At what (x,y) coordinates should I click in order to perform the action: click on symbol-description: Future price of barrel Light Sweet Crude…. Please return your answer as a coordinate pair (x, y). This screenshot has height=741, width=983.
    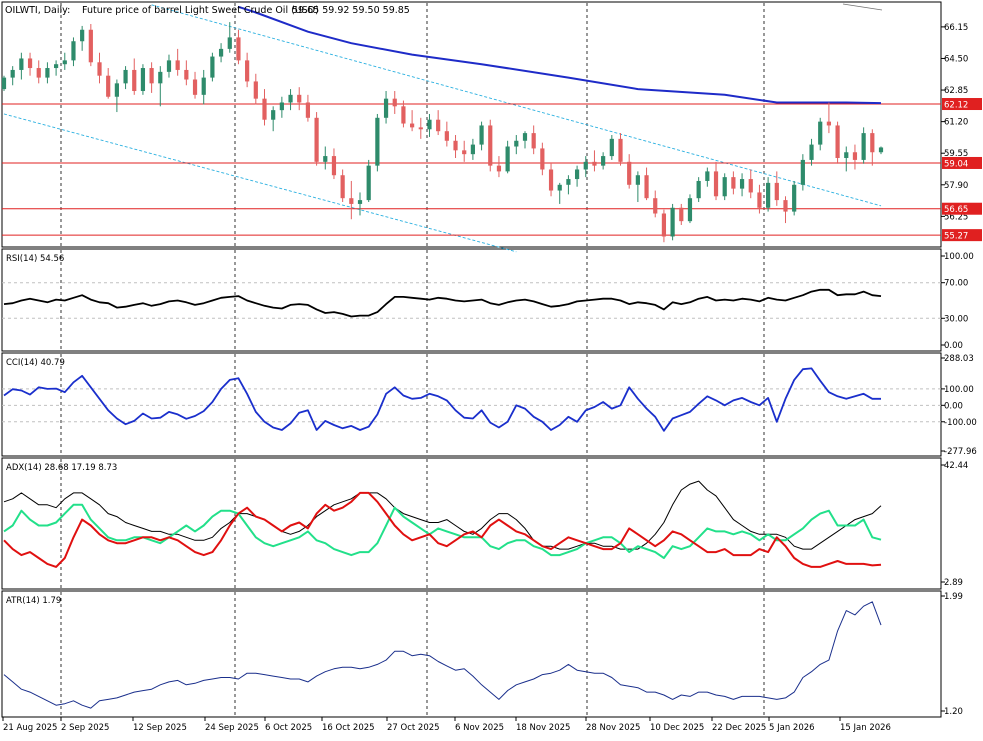
    Looking at the image, I should click on (200, 10).